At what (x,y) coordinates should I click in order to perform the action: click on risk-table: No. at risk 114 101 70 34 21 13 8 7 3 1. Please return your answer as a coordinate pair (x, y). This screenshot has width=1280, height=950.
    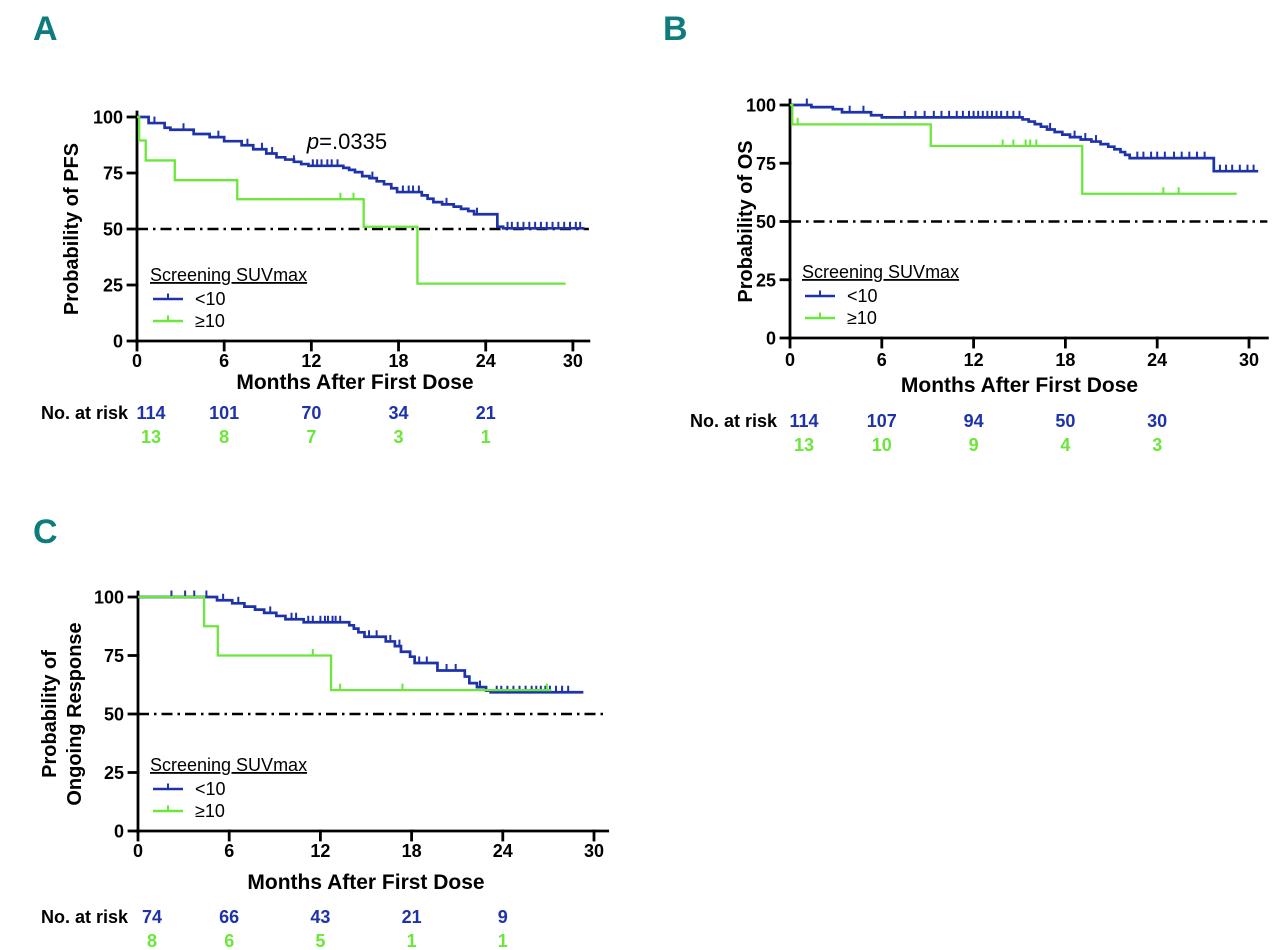
    Looking at the image, I should click on (268, 425).